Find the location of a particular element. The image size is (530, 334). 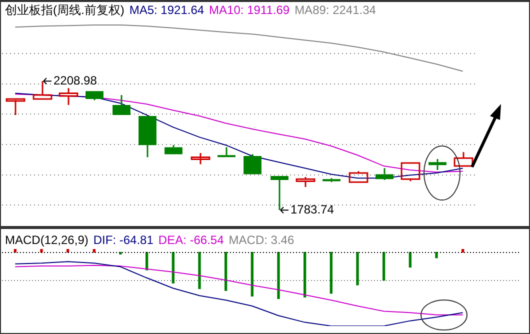

annotation: 2208.98 is located at coordinates (76, 80).